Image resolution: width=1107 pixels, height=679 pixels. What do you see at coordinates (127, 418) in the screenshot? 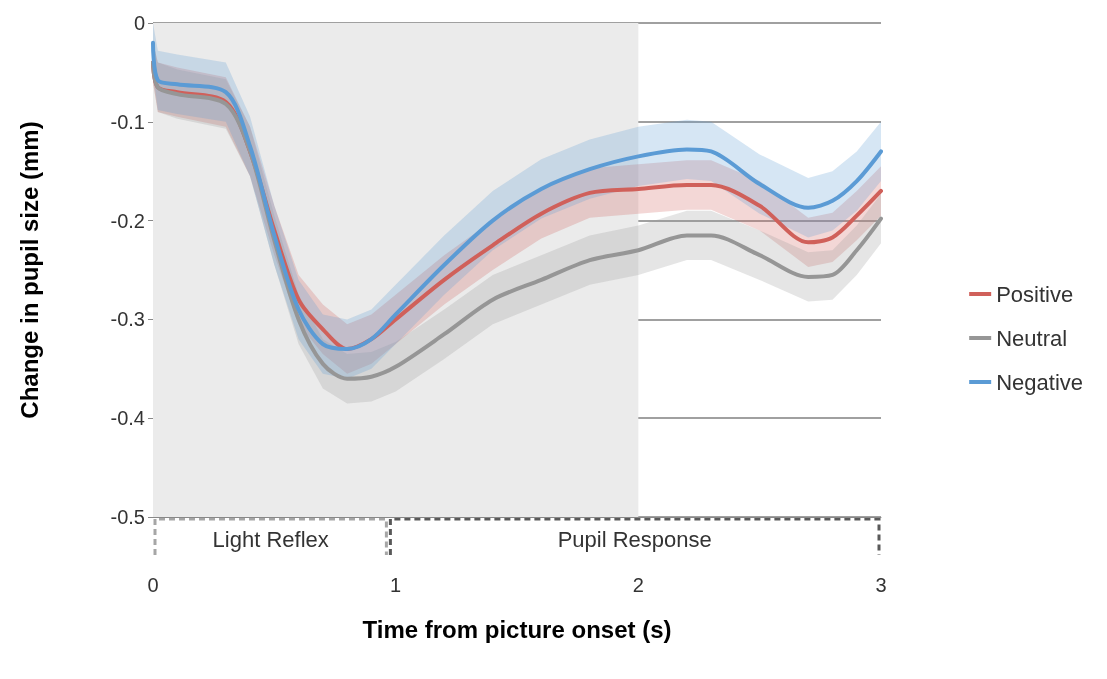
I see `y-tick-label: -0.4` at bounding box center [127, 418].